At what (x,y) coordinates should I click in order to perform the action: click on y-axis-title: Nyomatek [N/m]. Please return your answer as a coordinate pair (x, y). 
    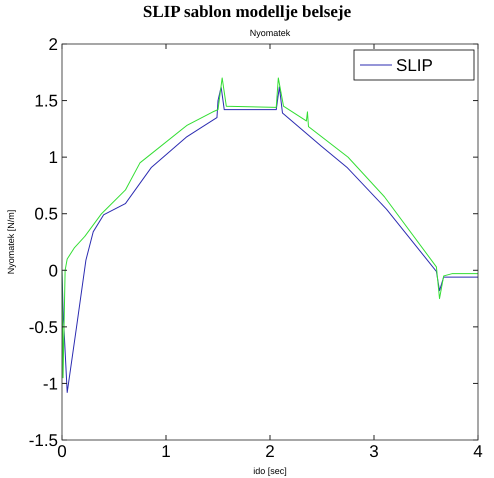
    Looking at the image, I should click on (11, 242).